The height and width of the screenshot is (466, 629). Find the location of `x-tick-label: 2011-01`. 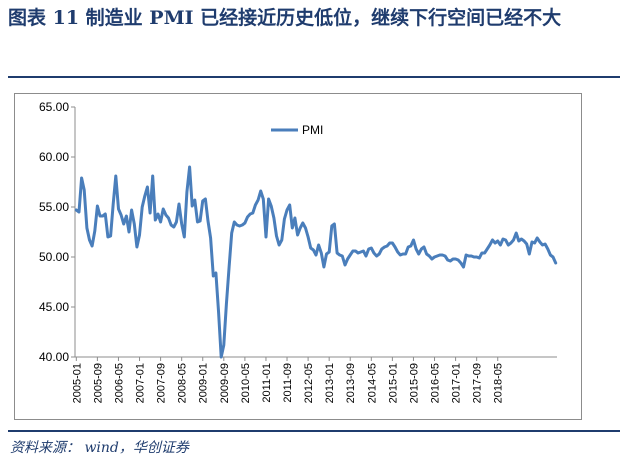

x-tick-label: 2011-01 is located at coordinates (267, 383).